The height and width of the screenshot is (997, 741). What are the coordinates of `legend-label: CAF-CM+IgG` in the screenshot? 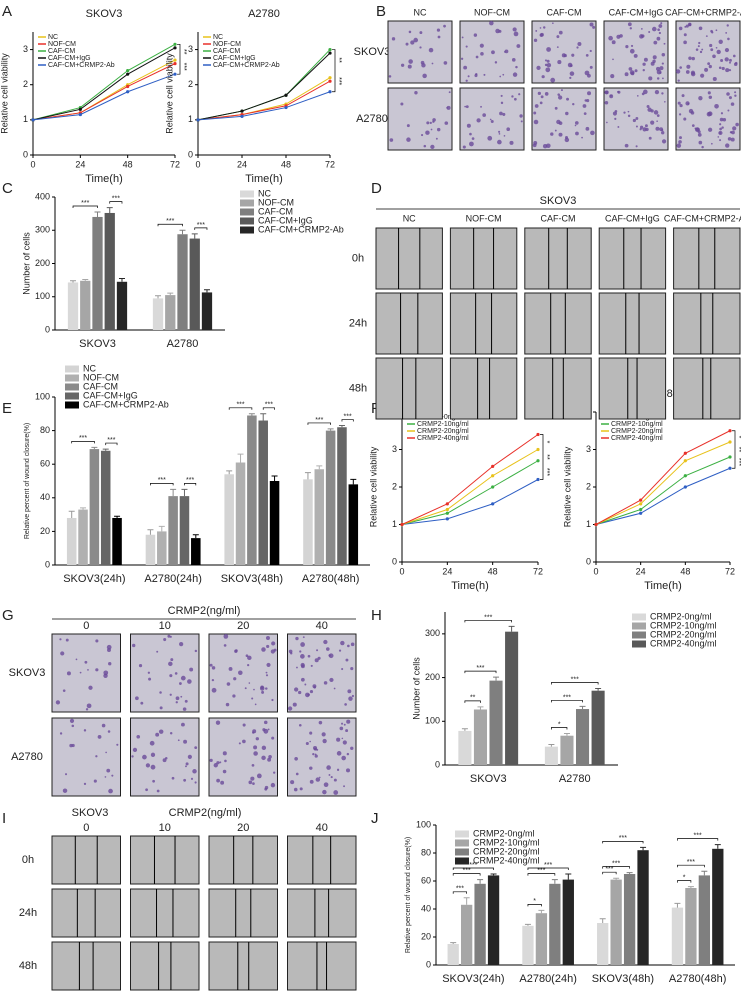 It's located at (110, 395).